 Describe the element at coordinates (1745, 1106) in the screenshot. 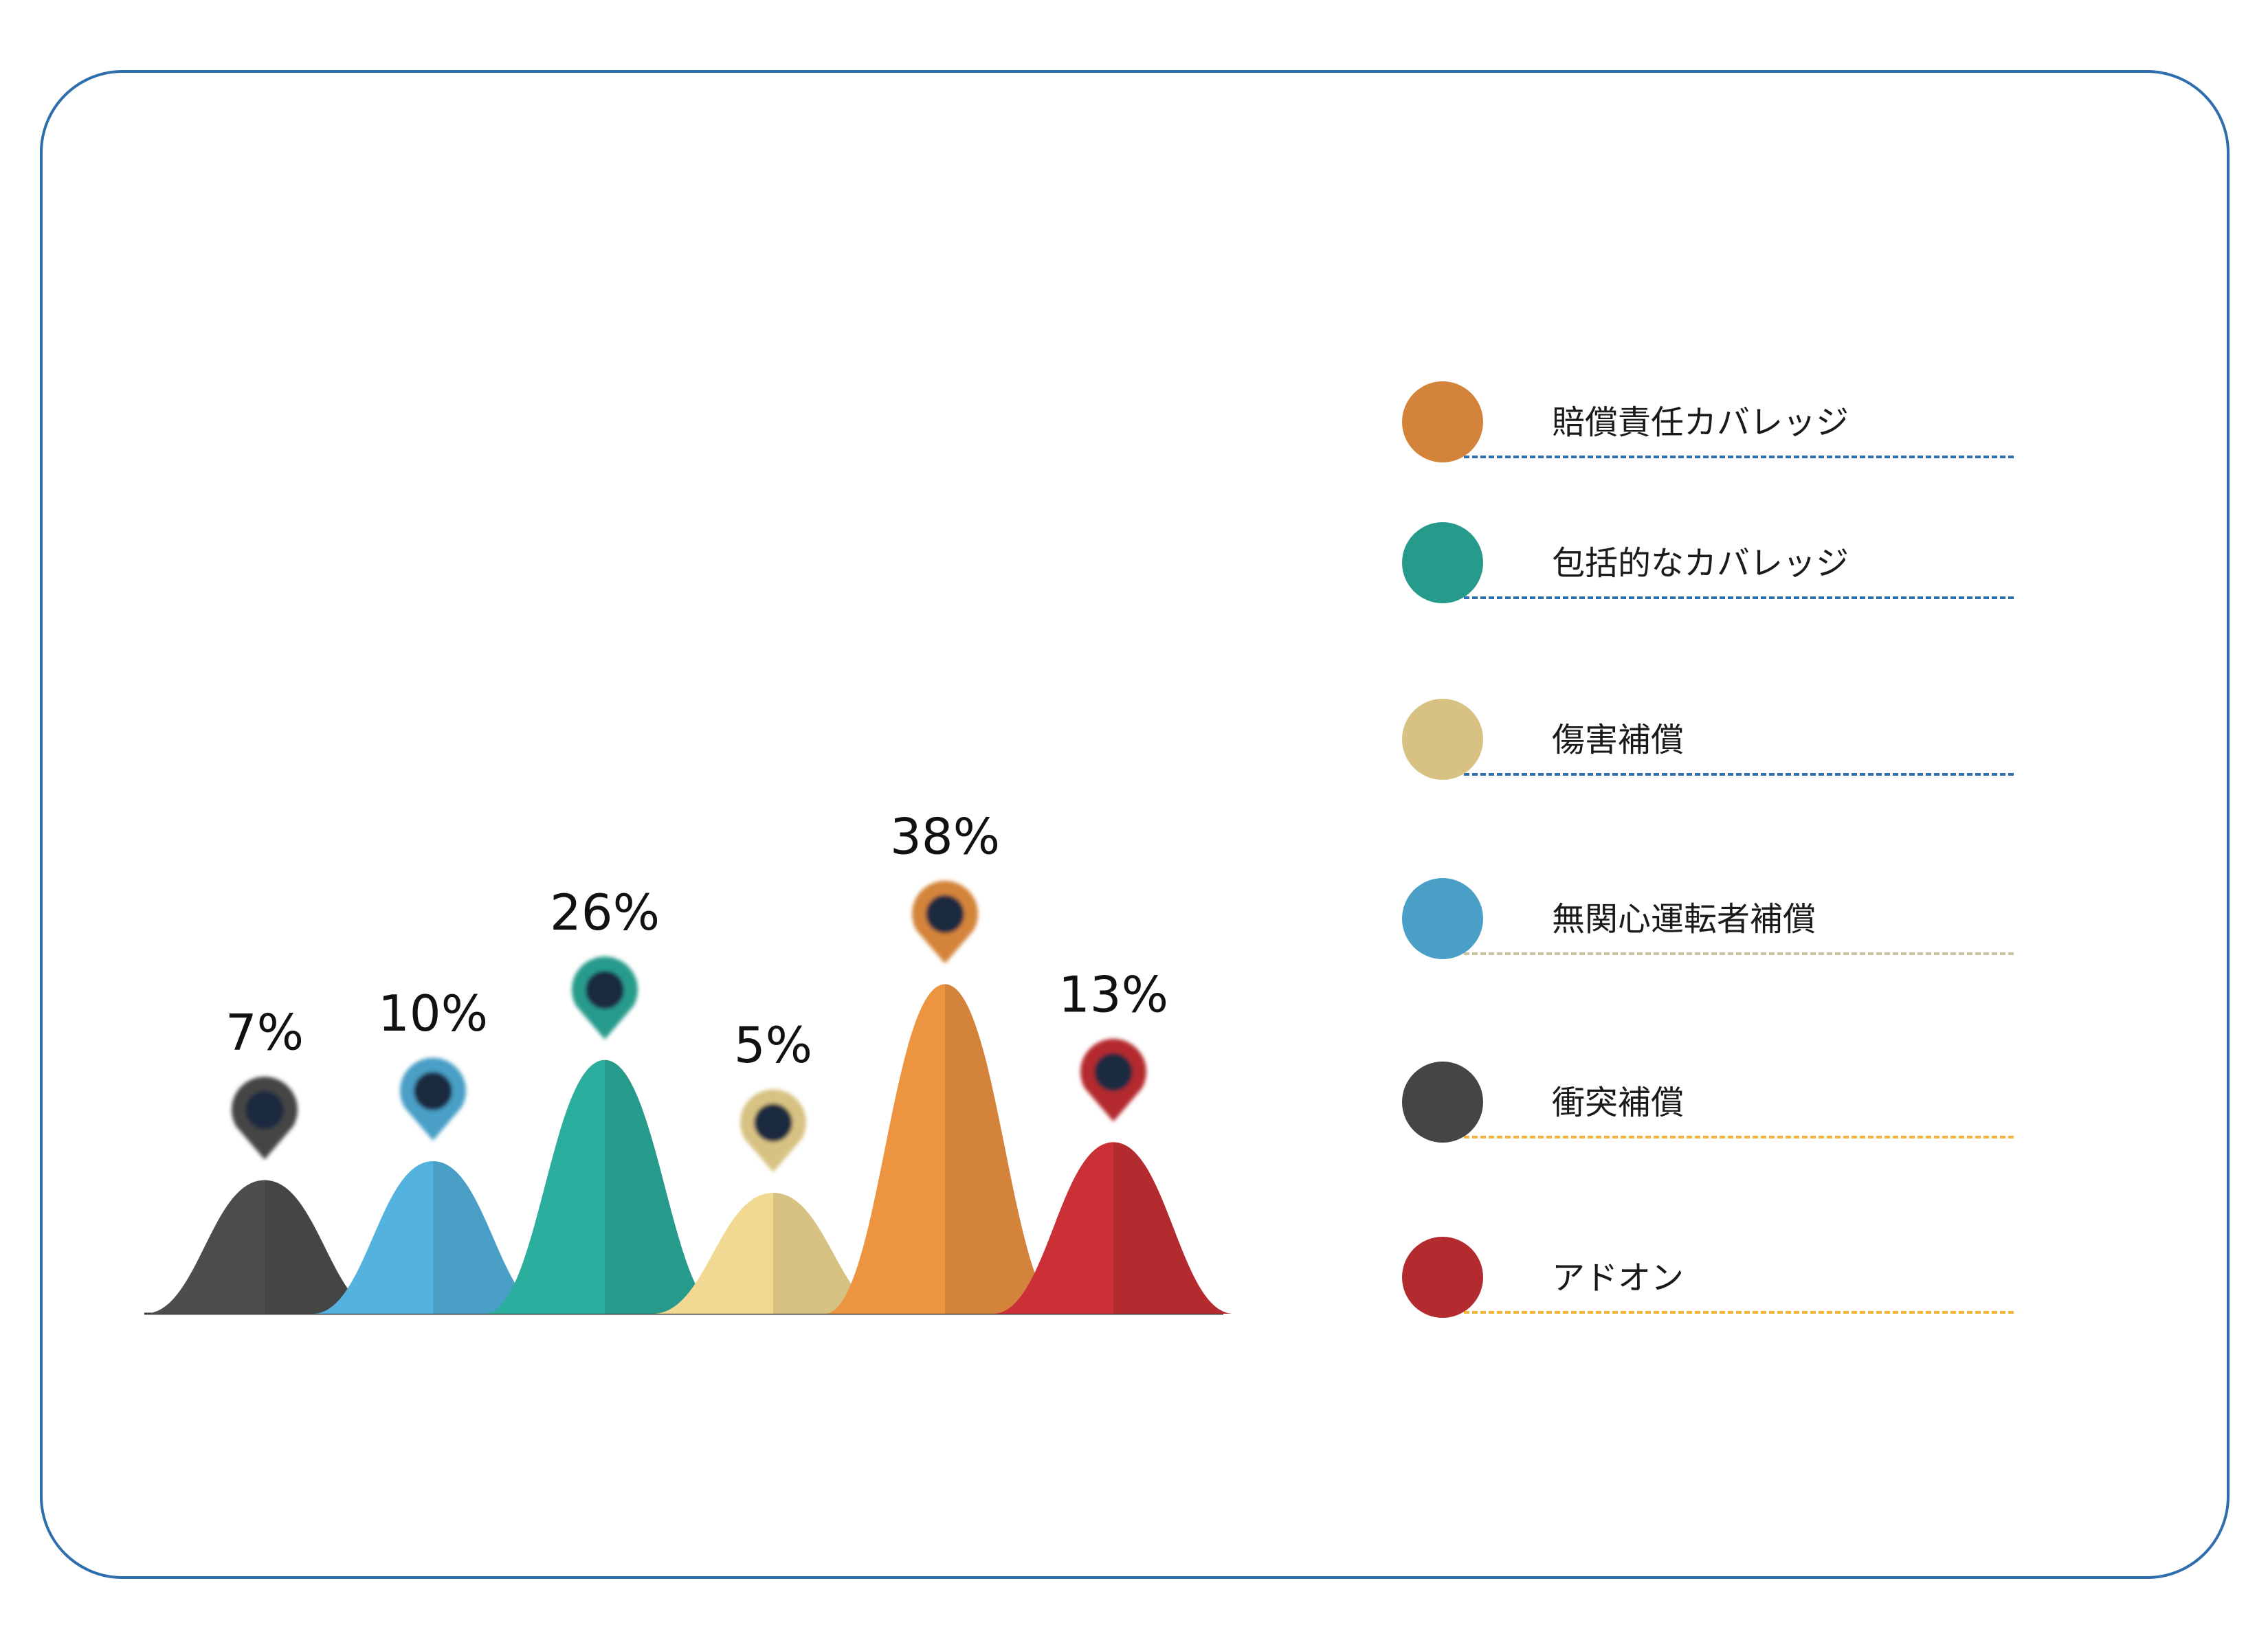

I see `legend-item-5: 衝突補償` at that location.